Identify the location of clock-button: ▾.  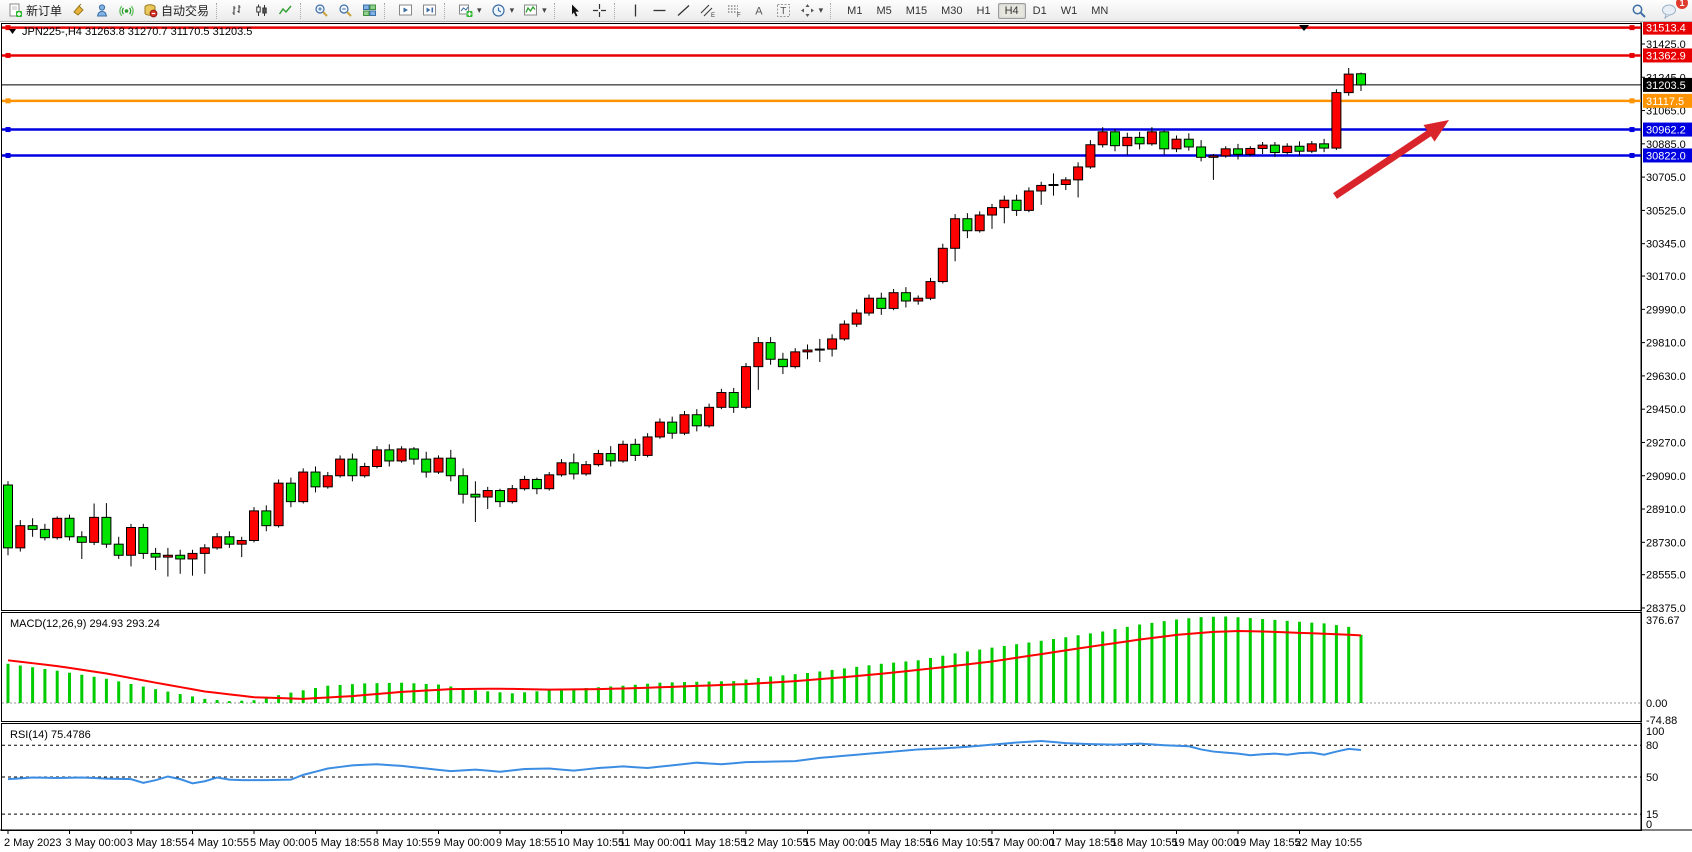
(503, 11).